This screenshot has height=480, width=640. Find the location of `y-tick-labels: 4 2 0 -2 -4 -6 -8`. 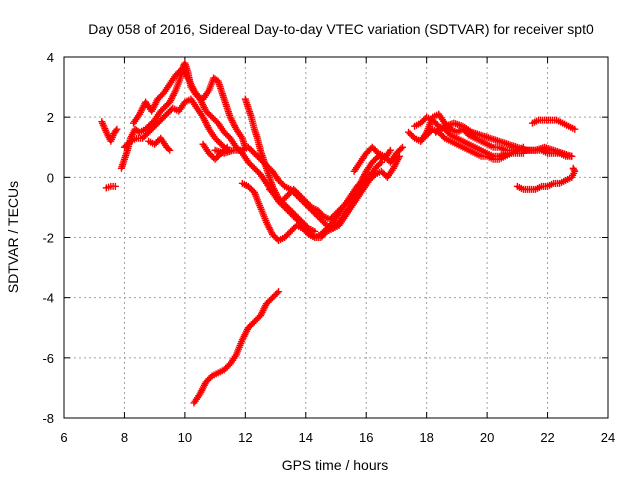

y-tick-labels: 4 2 0 -2 -4 -6 -8 is located at coordinates (48, 238).